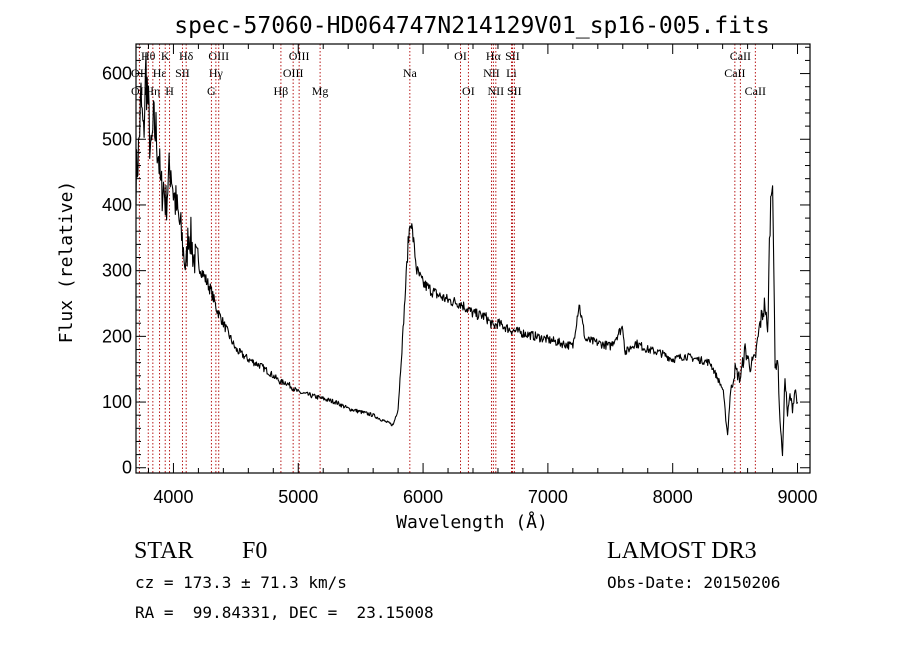 The height and width of the screenshot is (649, 900). I want to click on line-label-16: Na, so click(410, 73).